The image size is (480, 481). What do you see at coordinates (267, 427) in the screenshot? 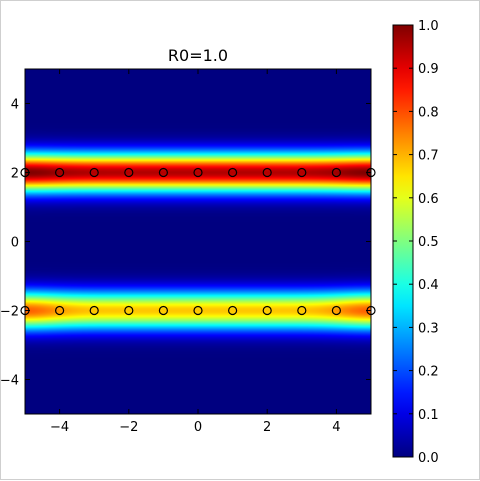
I see `x-tick-label: 2` at bounding box center [267, 427].